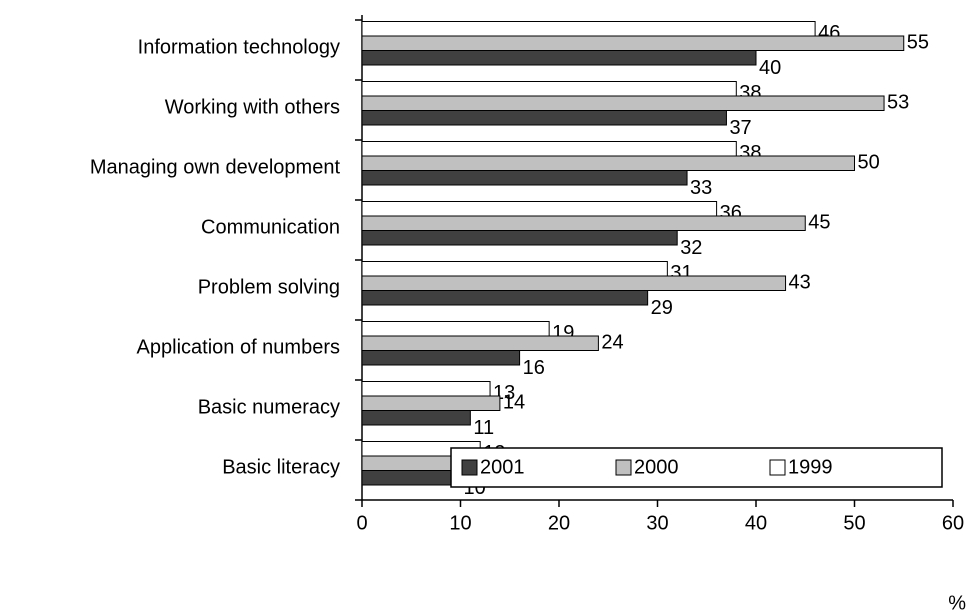 Image resolution: width=968 pixels, height=616 pixels. Describe the element at coordinates (662, 308) in the screenshot. I see `data-label: 29` at that location.